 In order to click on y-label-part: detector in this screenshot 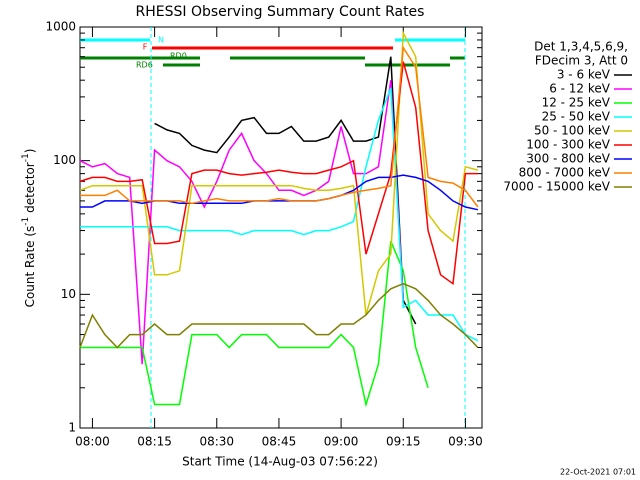, I will do `click(30, 189)`.